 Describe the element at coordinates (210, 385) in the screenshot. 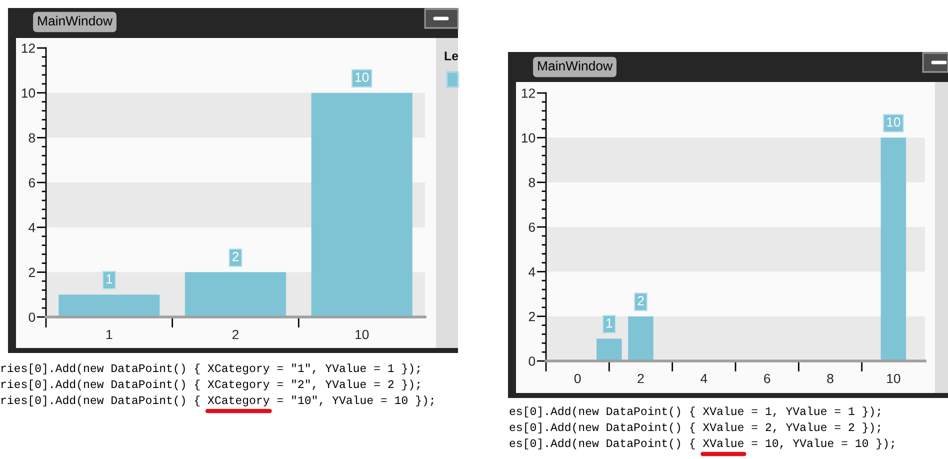

I see `text: ries[0].Add(new DataPoint() { XCategory = "2", YValue = 2 });` at that location.